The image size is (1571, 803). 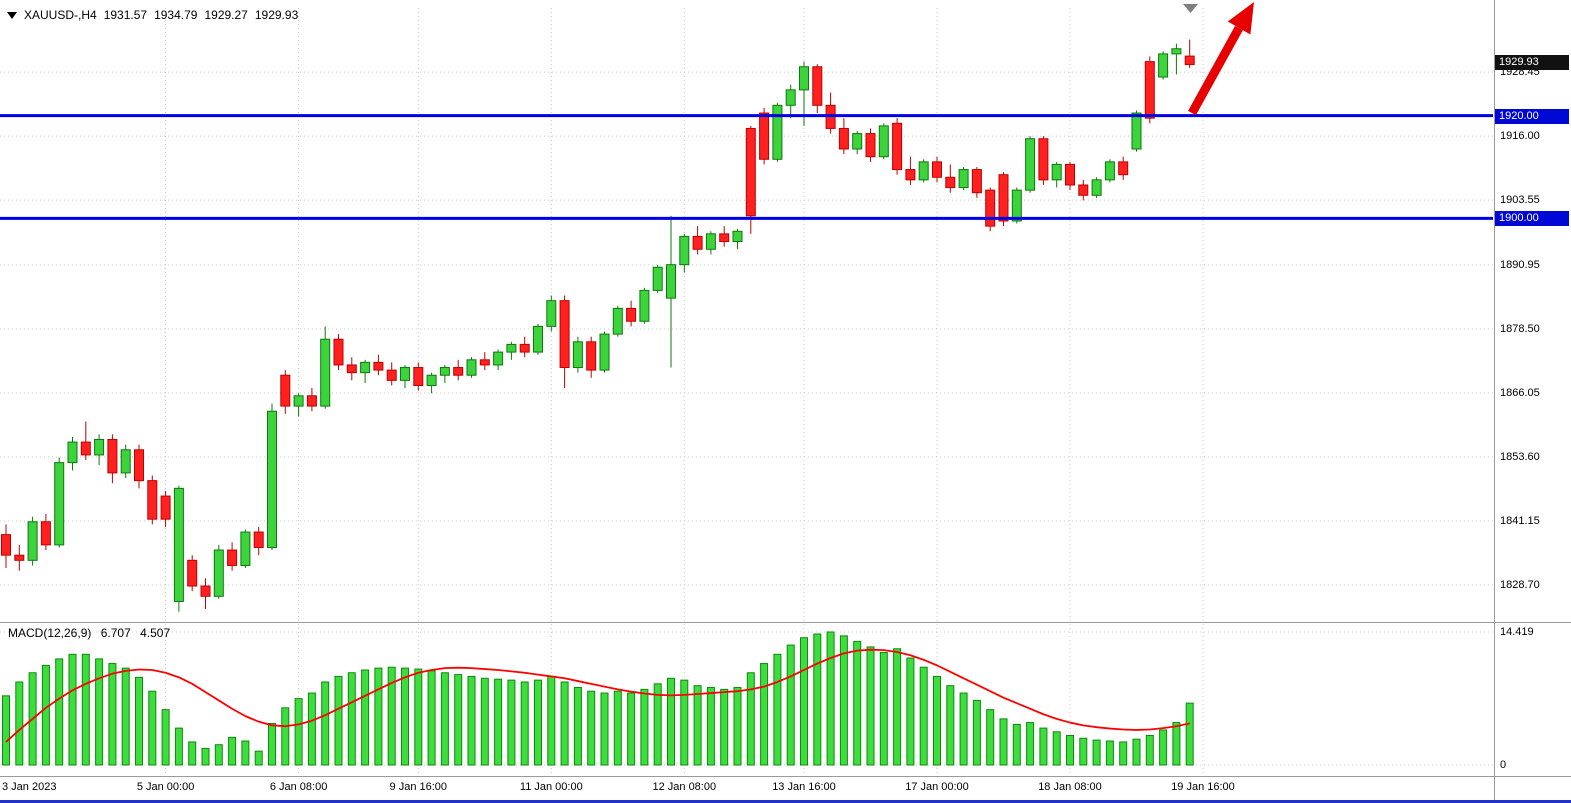 What do you see at coordinates (1503, 765) in the screenshot?
I see `macd-axis-label: 0` at bounding box center [1503, 765].